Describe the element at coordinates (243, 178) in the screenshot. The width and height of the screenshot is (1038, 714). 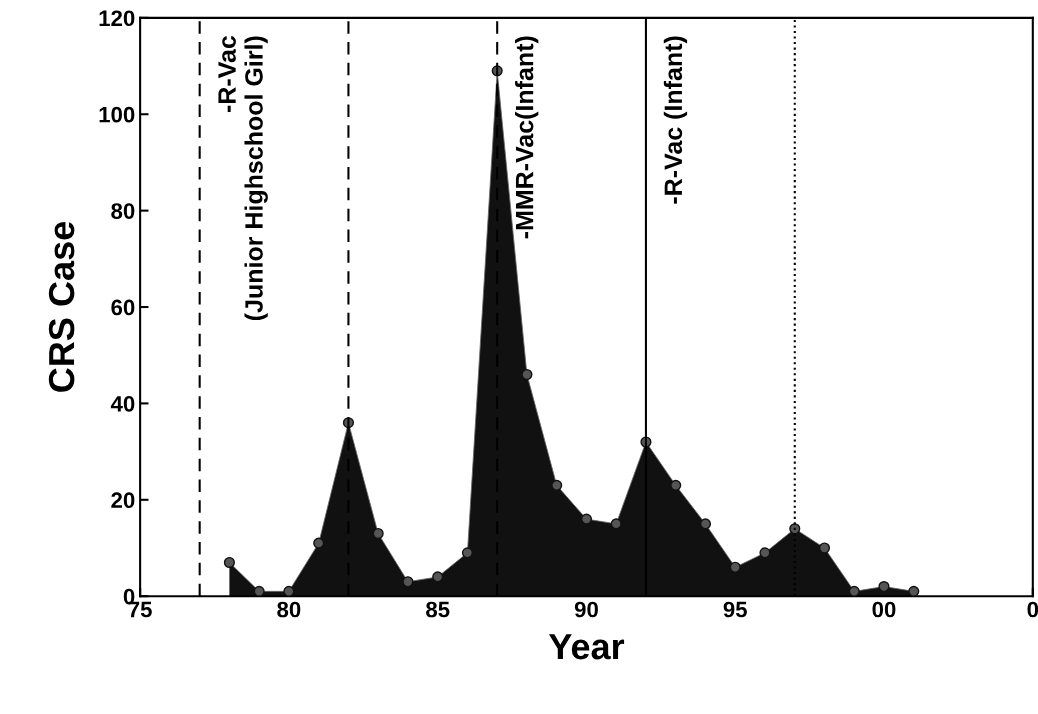
I see `ref-line-label: -R-Vac (Junior Highschool Girl)` at that location.